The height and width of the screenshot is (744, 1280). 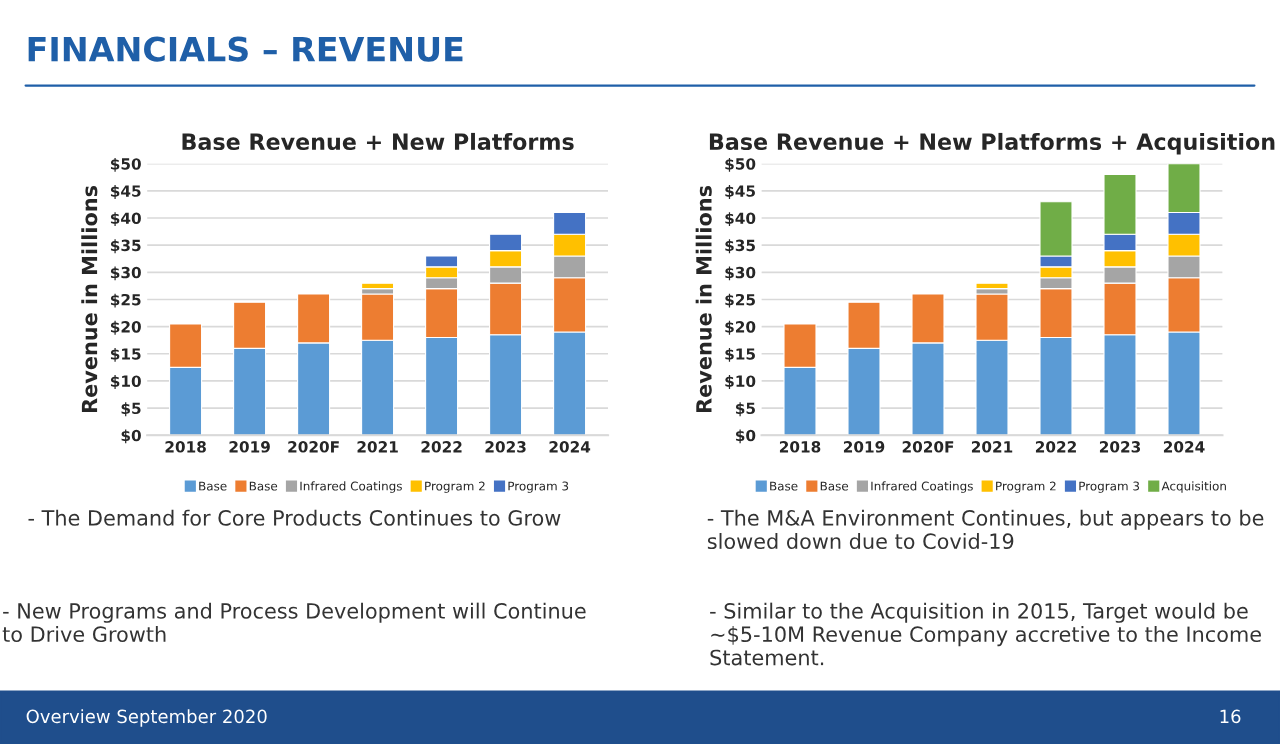 I want to click on text: - New Programs and Process Development will Continue to Drive Growth, so click(x=294, y=622).